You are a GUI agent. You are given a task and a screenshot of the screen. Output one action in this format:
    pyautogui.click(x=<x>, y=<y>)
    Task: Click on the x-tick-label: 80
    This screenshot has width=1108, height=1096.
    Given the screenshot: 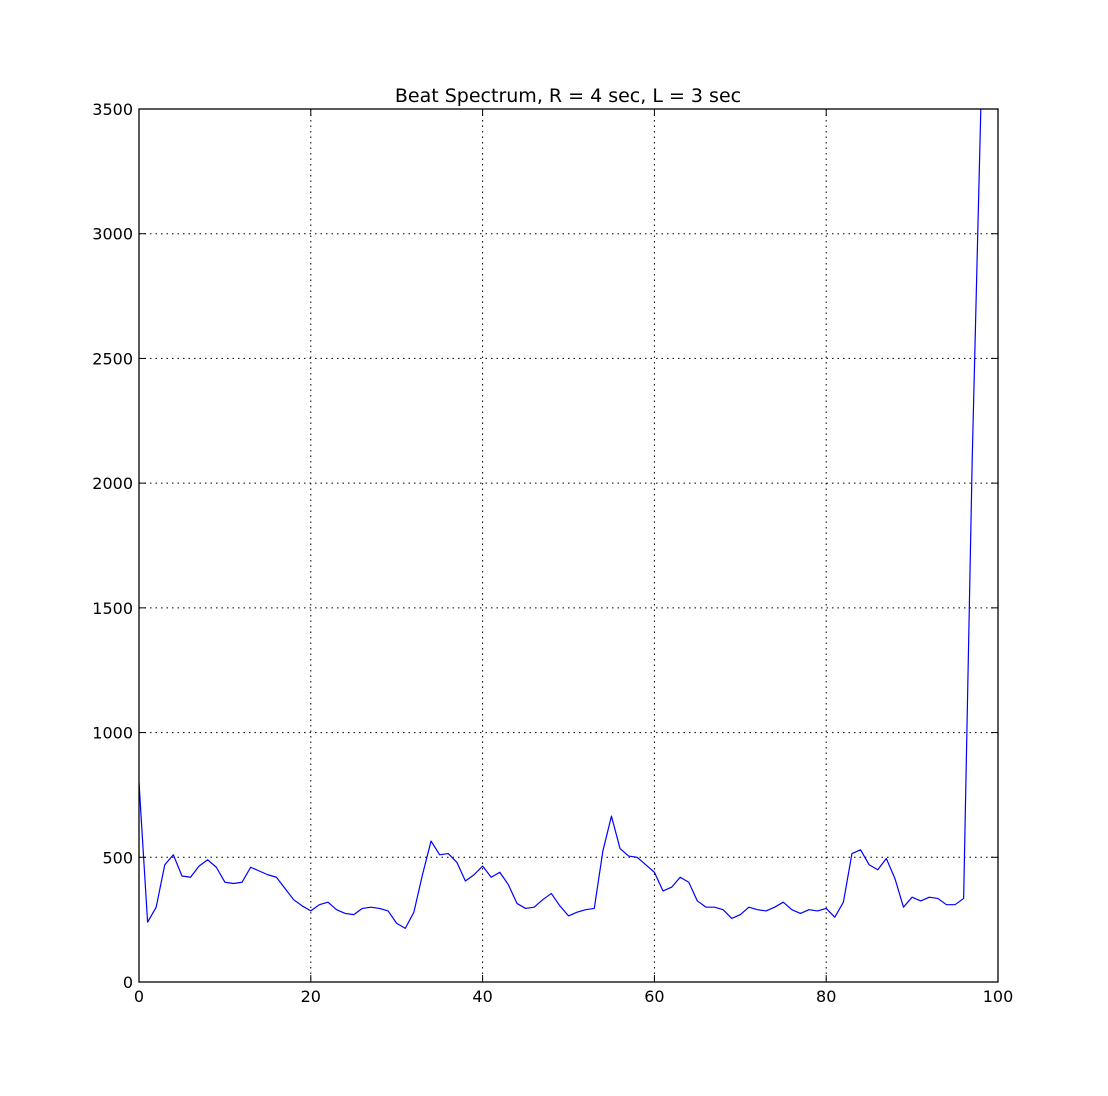 What is the action you would take?
    pyautogui.click(x=826, y=996)
    